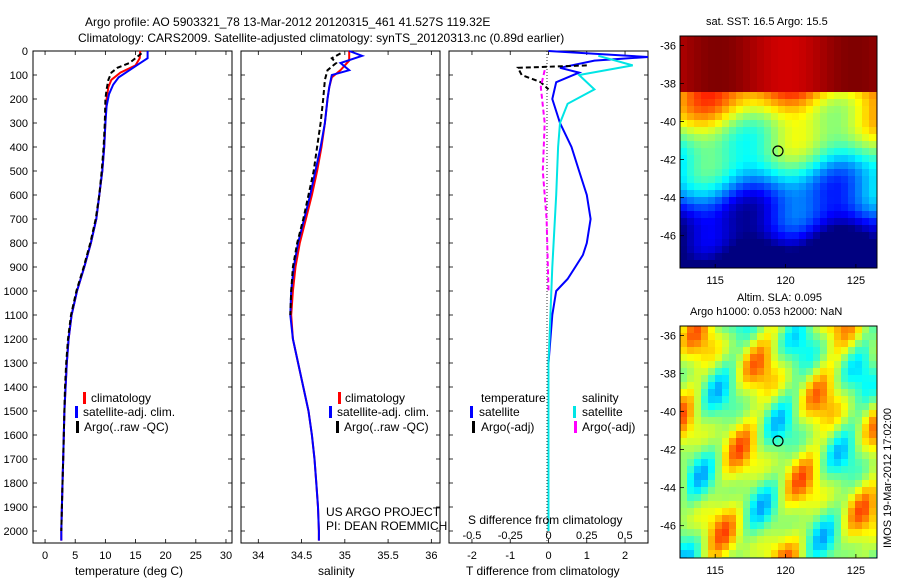 This screenshot has width=900, height=580. I want to click on map-x-tick-label: 120, so click(785, 571).